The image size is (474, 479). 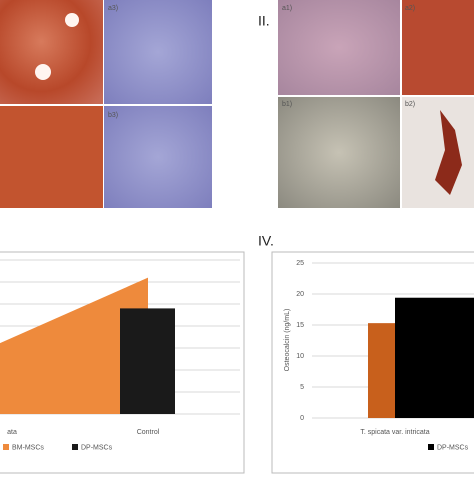 What do you see at coordinates (266, 241) in the screenshot?
I see `panel-title: IV.` at bounding box center [266, 241].